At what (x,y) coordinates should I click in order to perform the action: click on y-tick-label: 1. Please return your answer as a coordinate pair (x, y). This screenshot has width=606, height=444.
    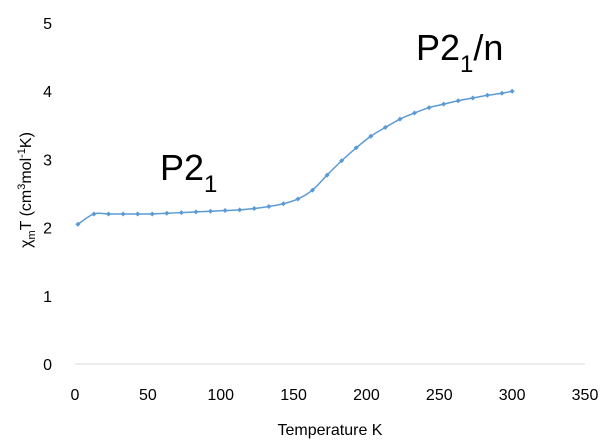
    Looking at the image, I should click on (47, 297).